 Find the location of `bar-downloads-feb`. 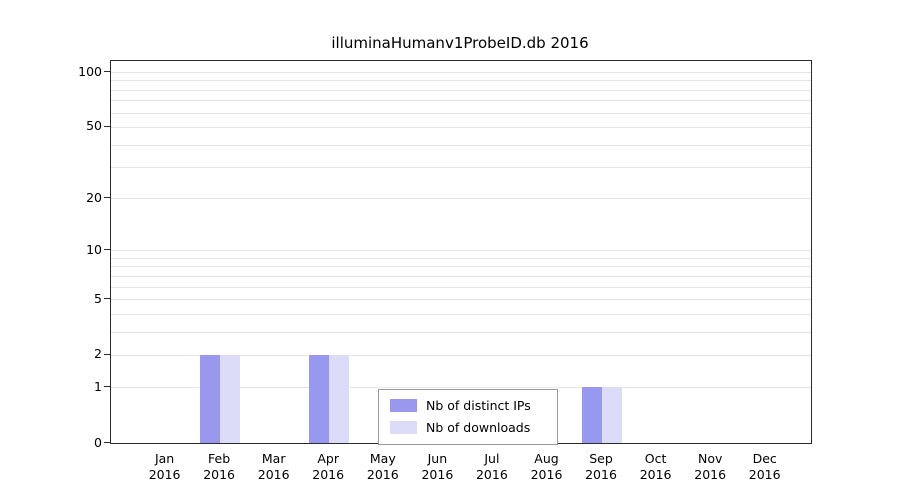

bar-downloads-feb is located at coordinates (230, 398).